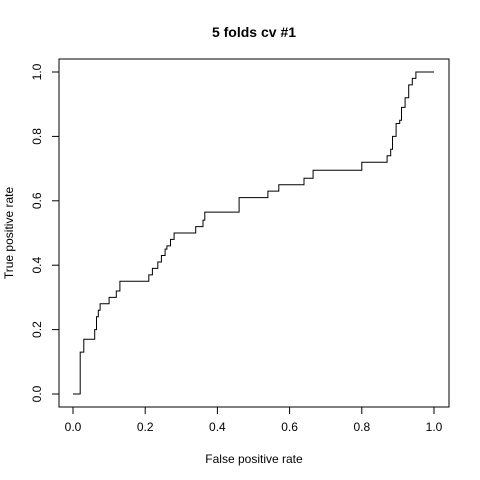 This screenshot has width=480, height=480. What do you see at coordinates (37, 265) in the screenshot?
I see `y-tick-label: 0.4` at bounding box center [37, 265].